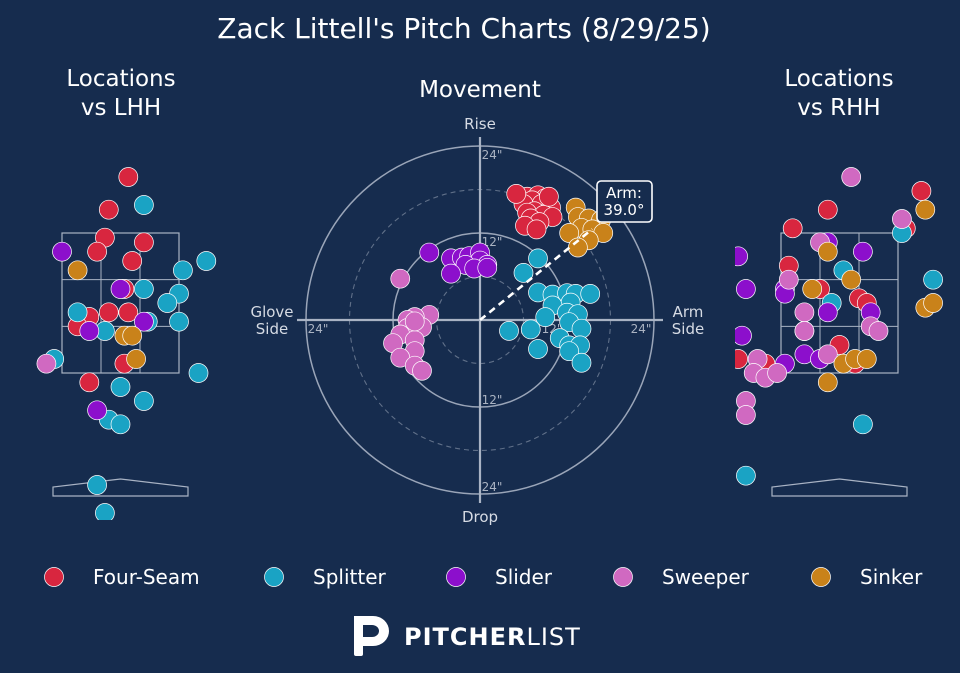 The height and width of the screenshot is (673, 960). Describe the element at coordinates (553, 637) in the screenshot. I see `brand-name-light: LIST` at that location.